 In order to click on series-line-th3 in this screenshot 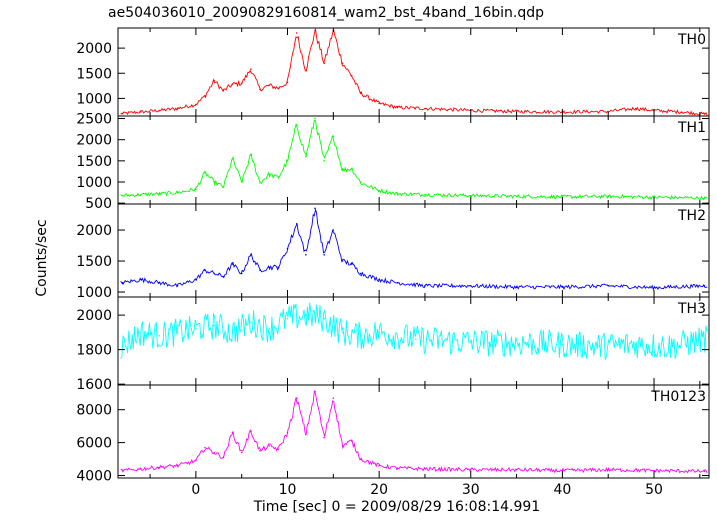, I will do `click(414, 331)`.